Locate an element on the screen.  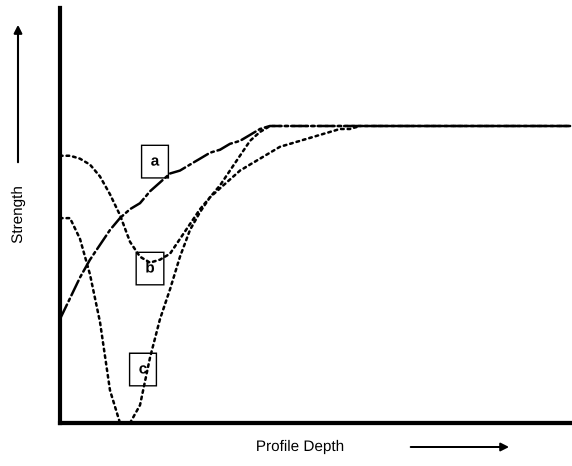
series-label: c is located at coordinates (143, 369).